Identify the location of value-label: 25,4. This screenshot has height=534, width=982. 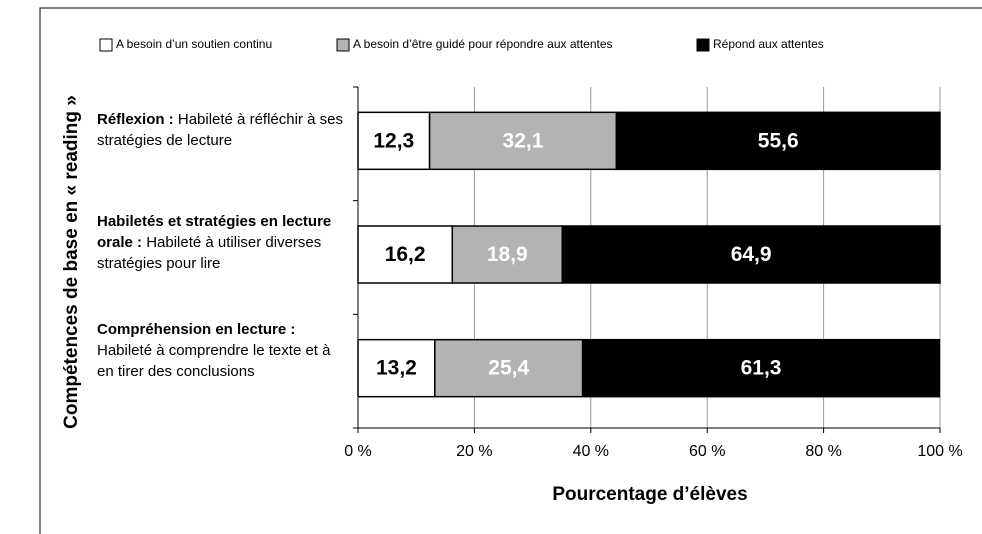
(508, 368).